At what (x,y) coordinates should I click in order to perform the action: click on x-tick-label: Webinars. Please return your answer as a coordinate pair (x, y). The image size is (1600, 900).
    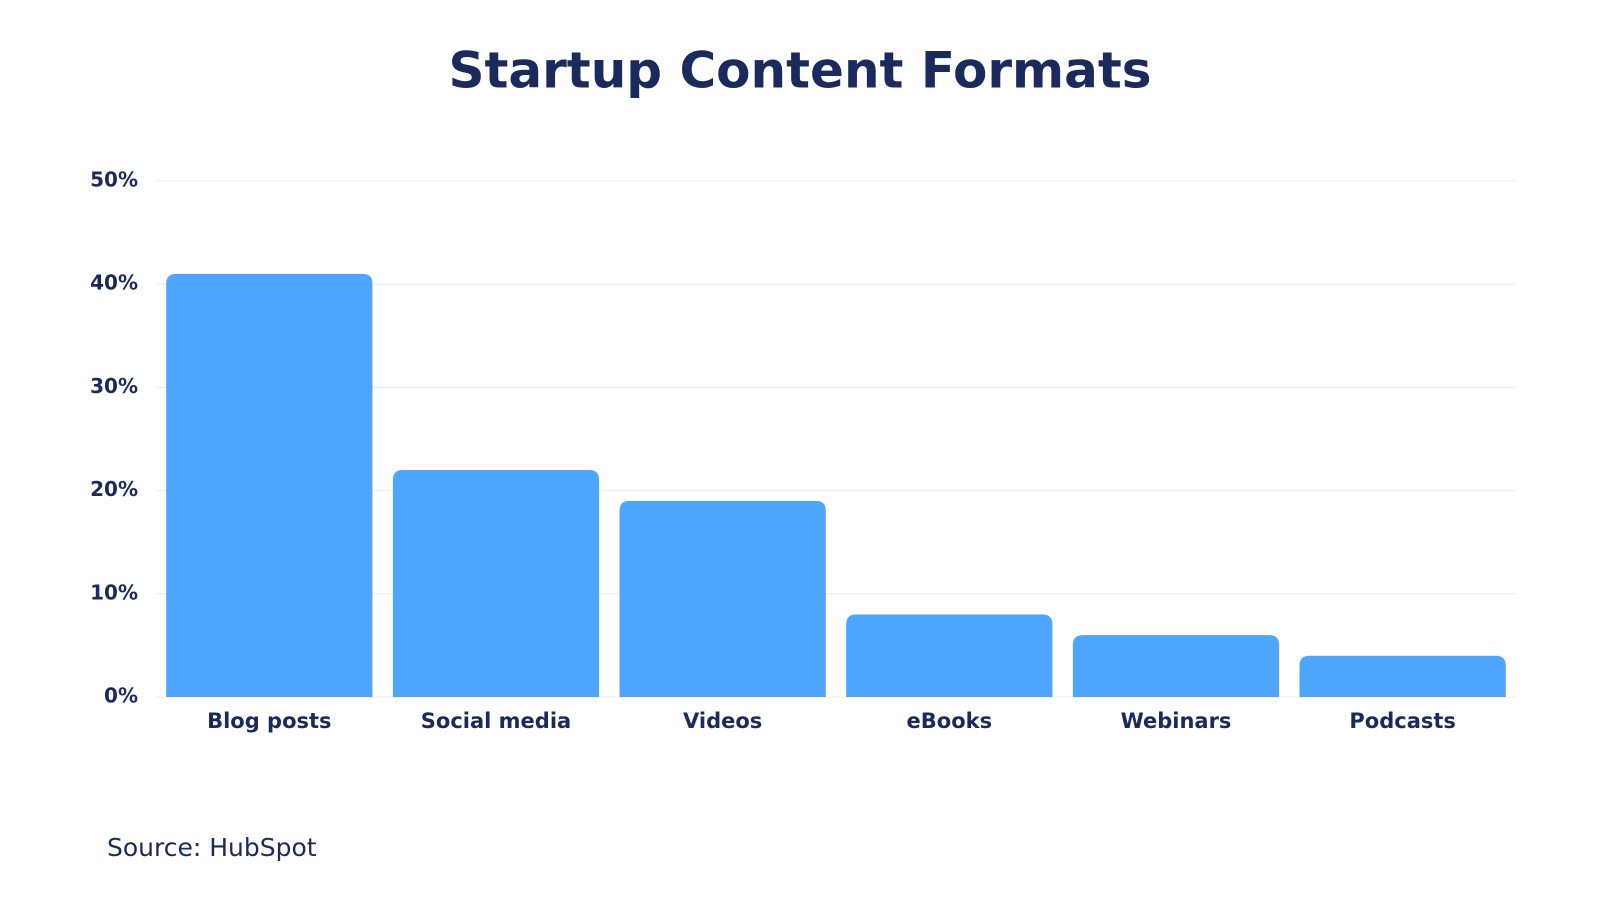
    Looking at the image, I should click on (1176, 721).